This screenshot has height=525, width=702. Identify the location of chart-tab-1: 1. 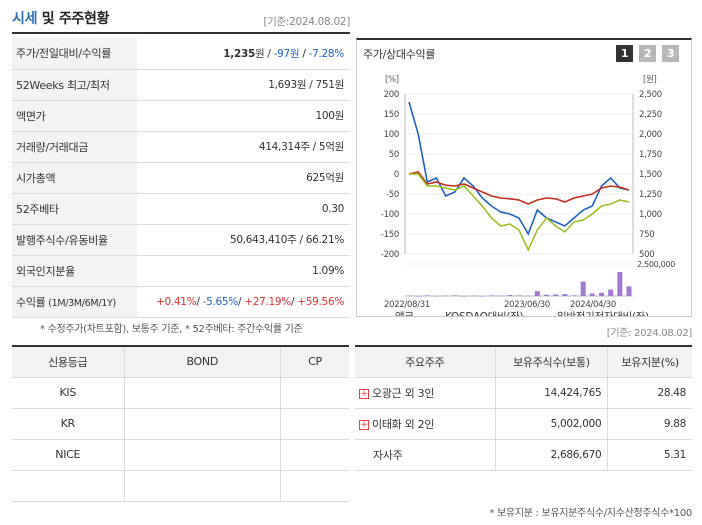
(624, 53).